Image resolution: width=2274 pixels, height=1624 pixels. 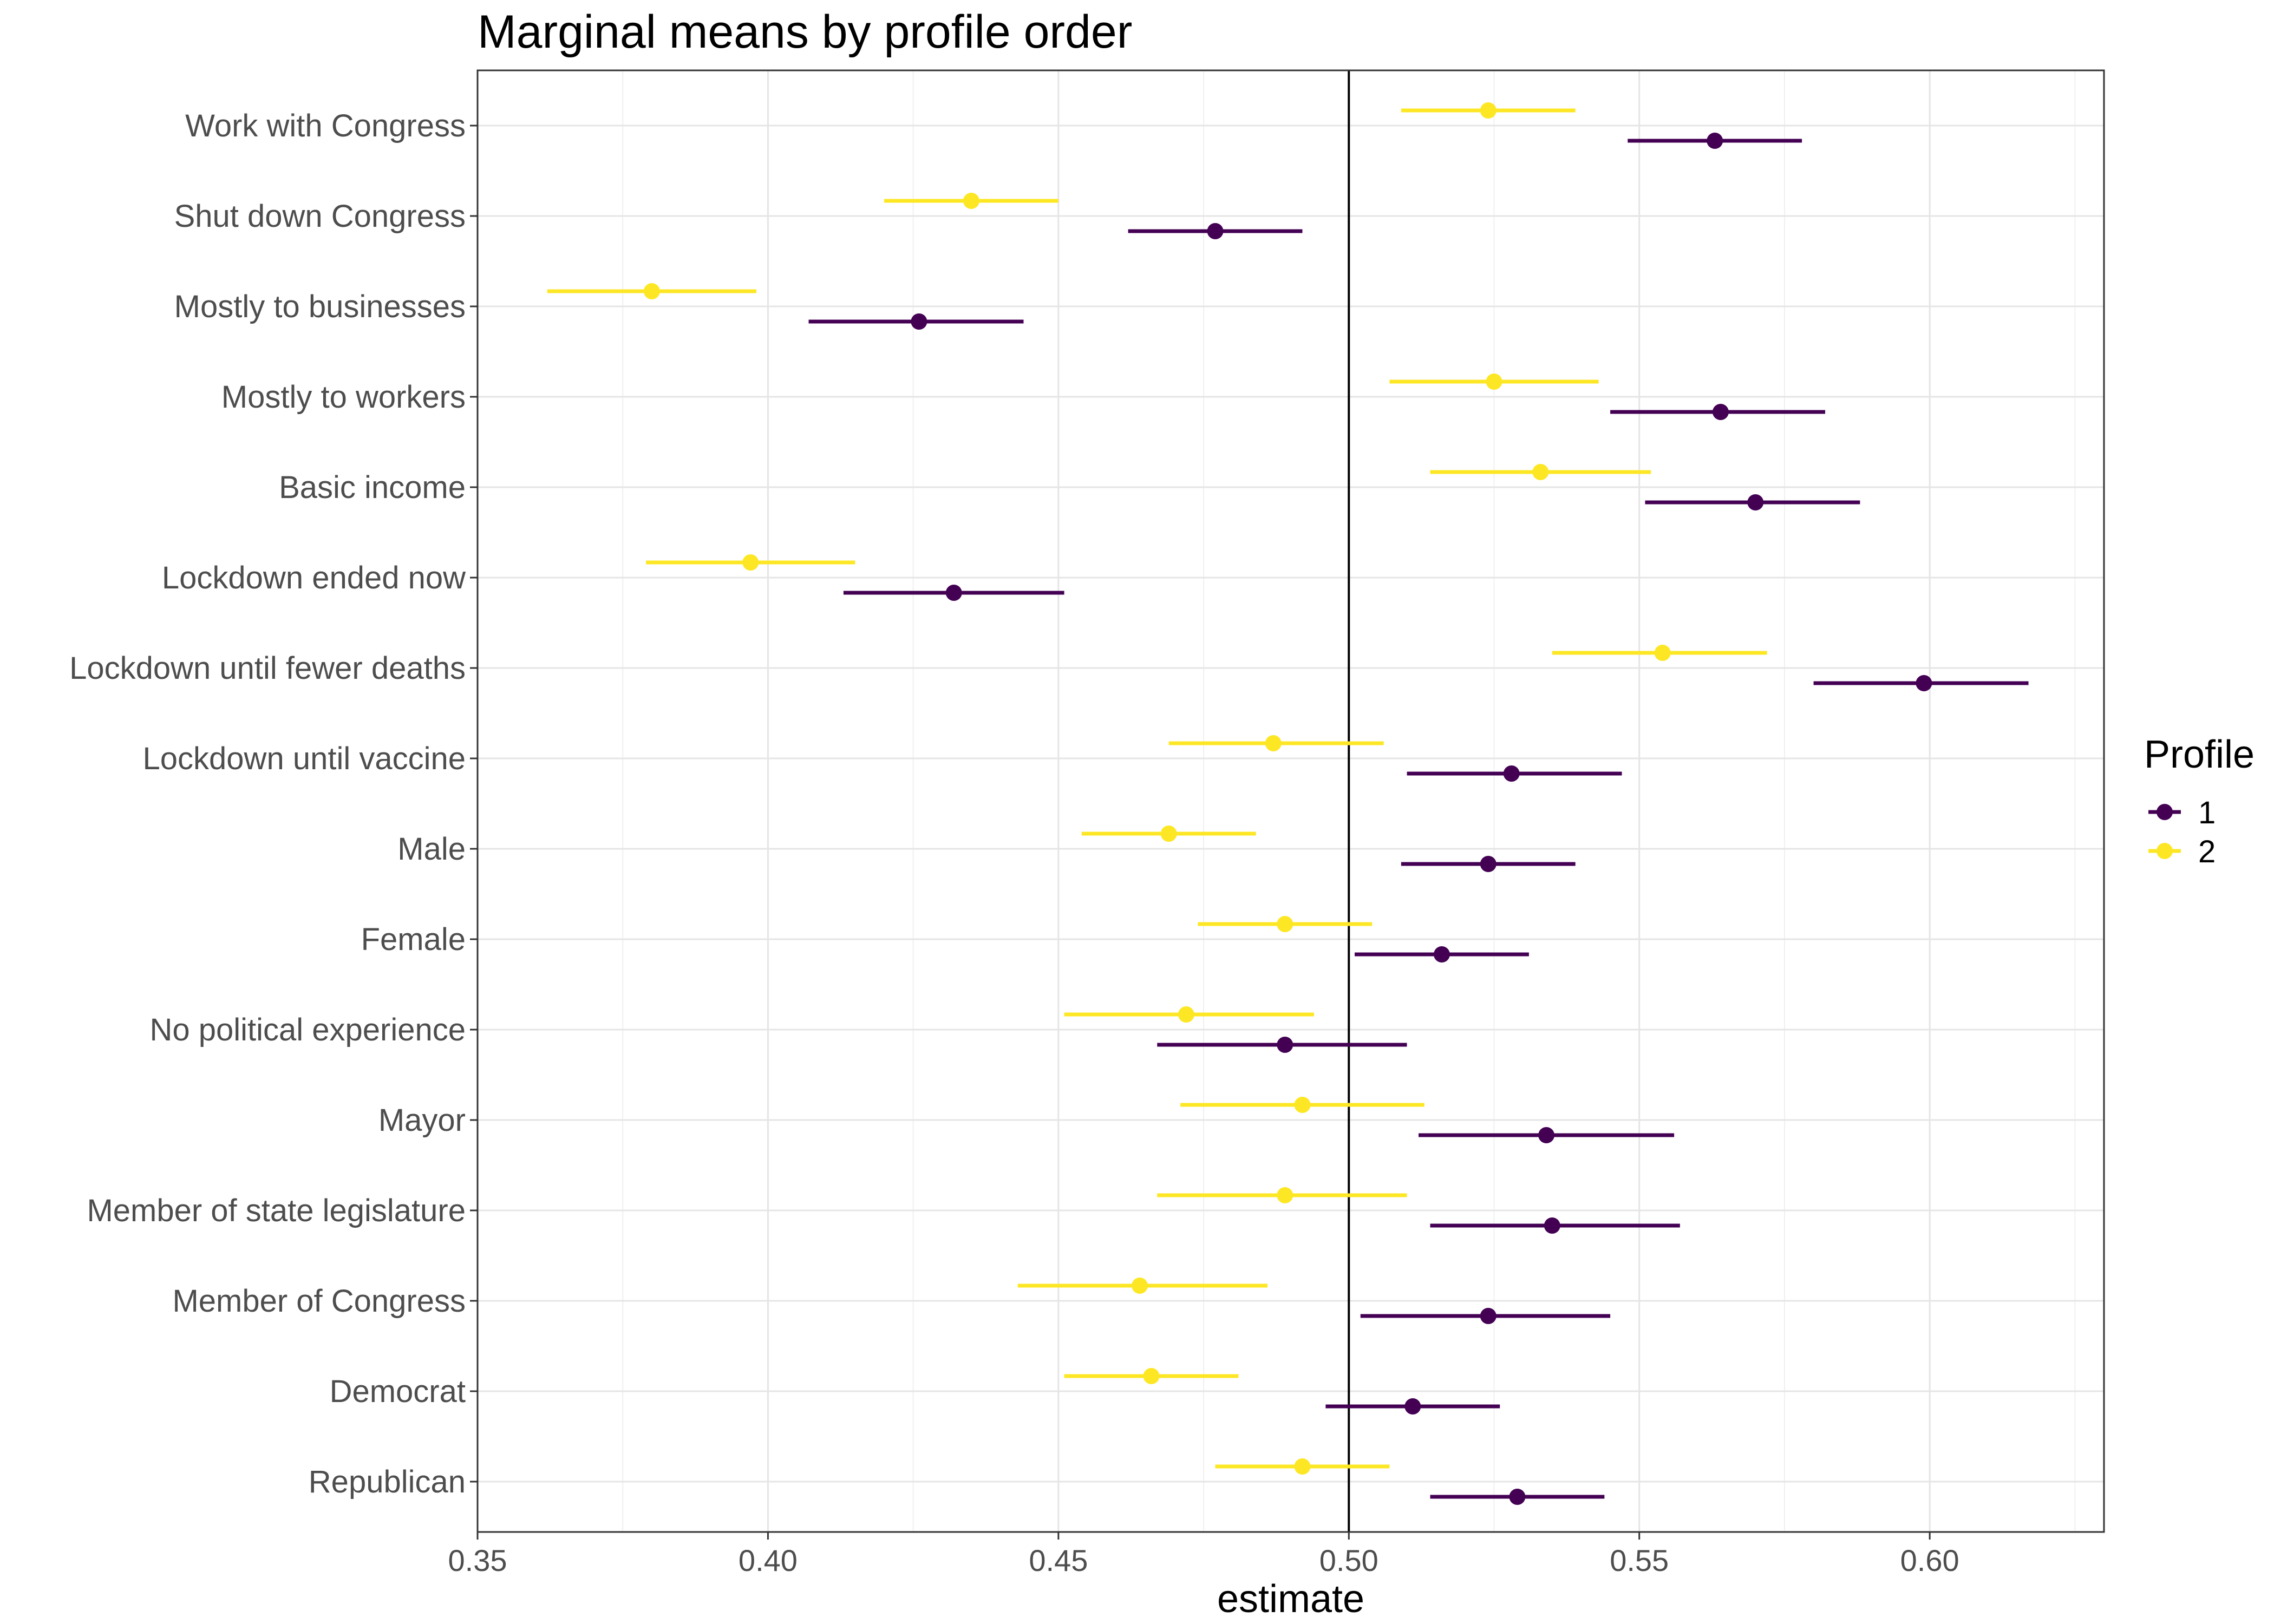 What do you see at coordinates (319, 1302) in the screenshot?
I see `y-tick-label: Member of Congress` at bounding box center [319, 1302].